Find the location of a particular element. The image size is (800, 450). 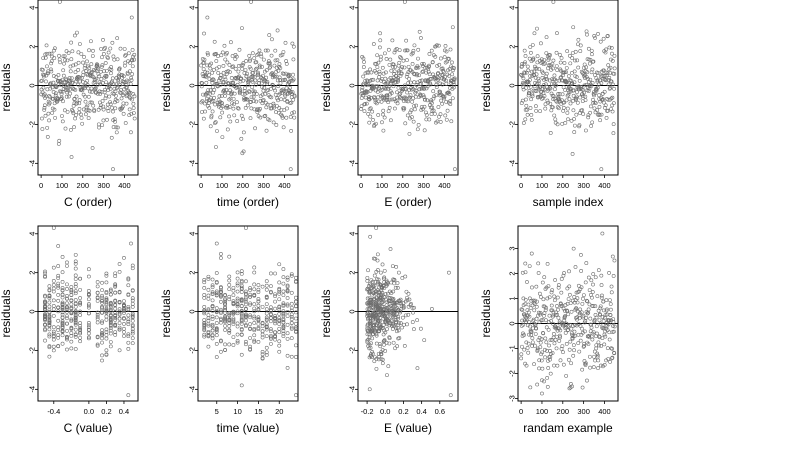

scatter-points is located at coordinates (88, 86).